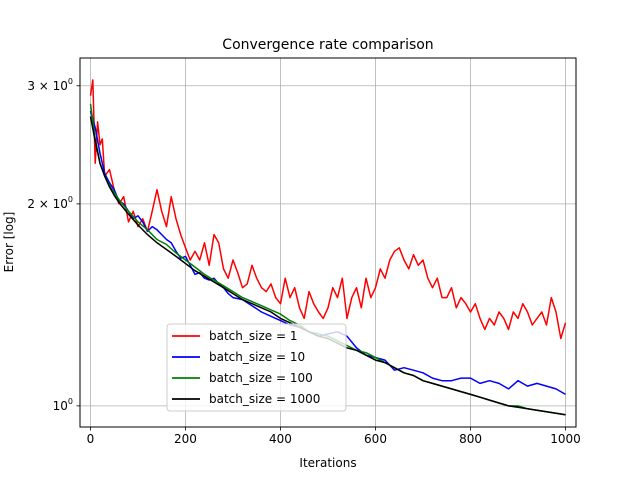 The height and width of the screenshot is (480, 640). What do you see at coordinates (280, 439) in the screenshot?
I see `x-tick-label: 400` at bounding box center [280, 439].